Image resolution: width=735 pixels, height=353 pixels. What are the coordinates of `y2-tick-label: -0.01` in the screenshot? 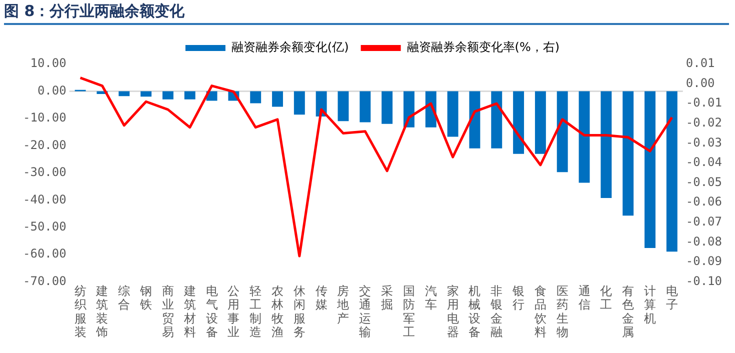 It's located at (704, 103).